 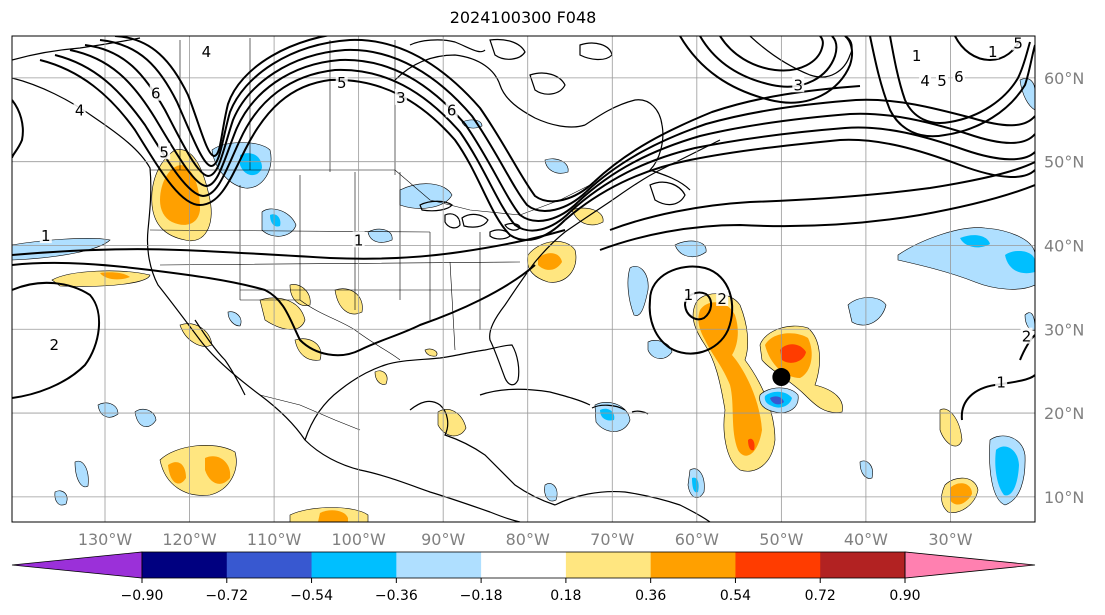 What do you see at coordinates (1064, 245) in the screenshot?
I see `latitude-tick-label: 40°N` at bounding box center [1064, 245].